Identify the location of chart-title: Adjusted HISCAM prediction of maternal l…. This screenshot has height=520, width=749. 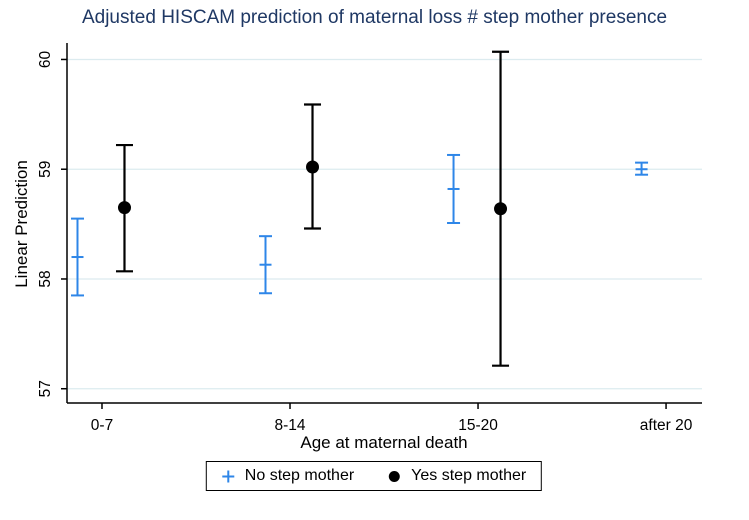
(374, 17).